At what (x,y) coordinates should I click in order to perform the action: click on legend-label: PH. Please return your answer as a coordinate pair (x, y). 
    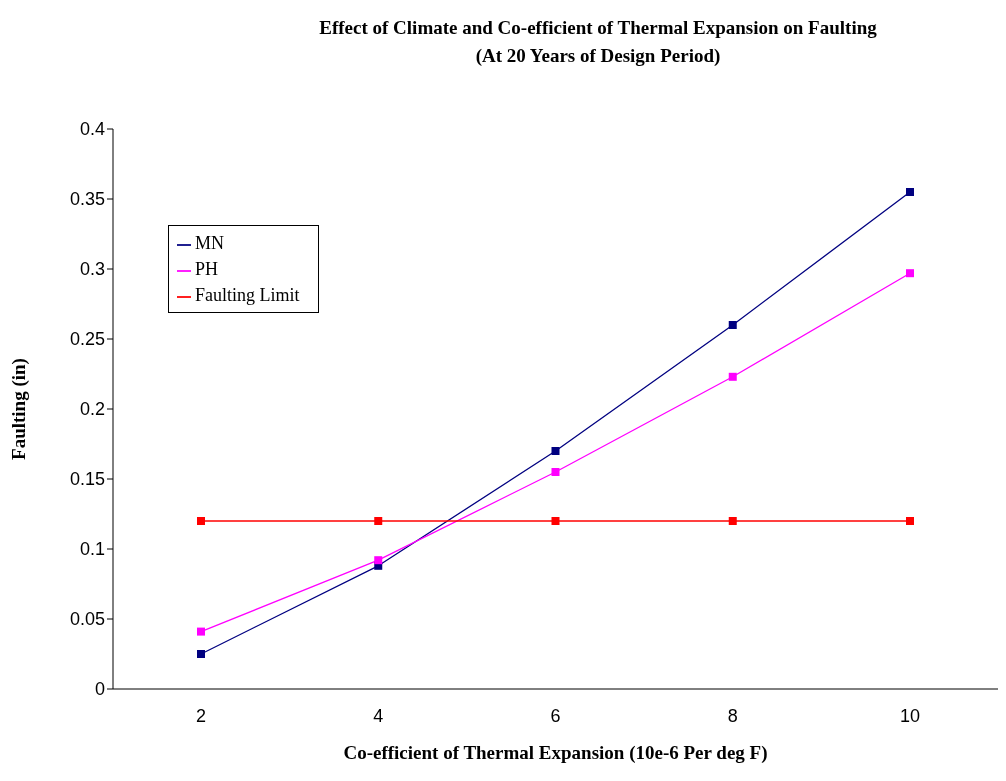
    Looking at the image, I should click on (207, 269).